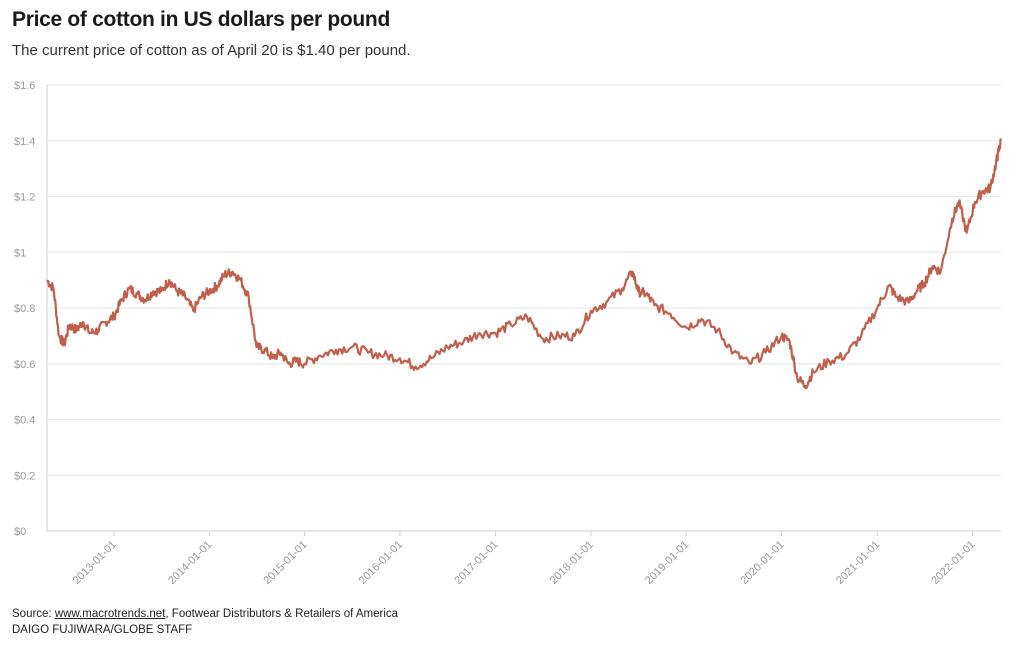 The height and width of the screenshot is (650, 1020). What do you see at coordinates (110, 614) in the screenshot?
I see `source-link: www.macrotrends.net` at bounding box center [110, 614].